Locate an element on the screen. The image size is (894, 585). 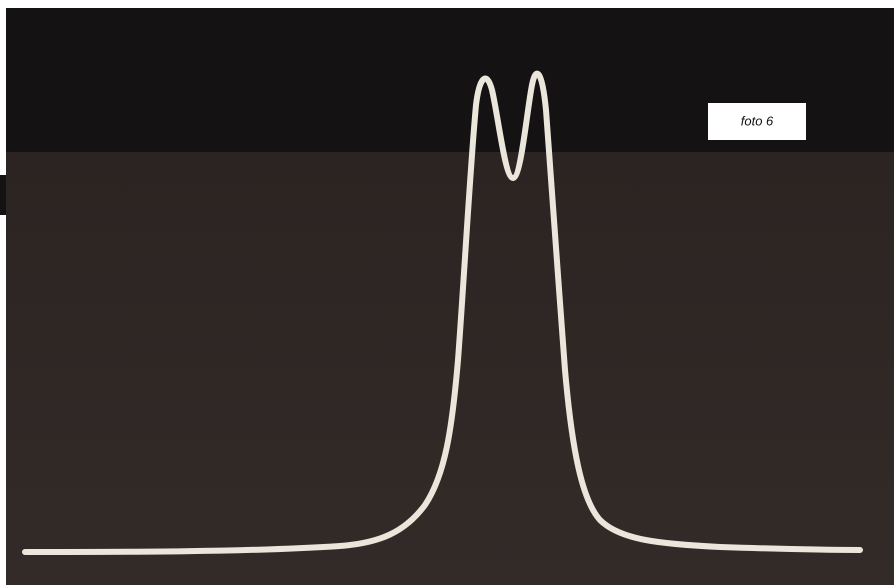
caption-box is located at coordinates (757, 121).